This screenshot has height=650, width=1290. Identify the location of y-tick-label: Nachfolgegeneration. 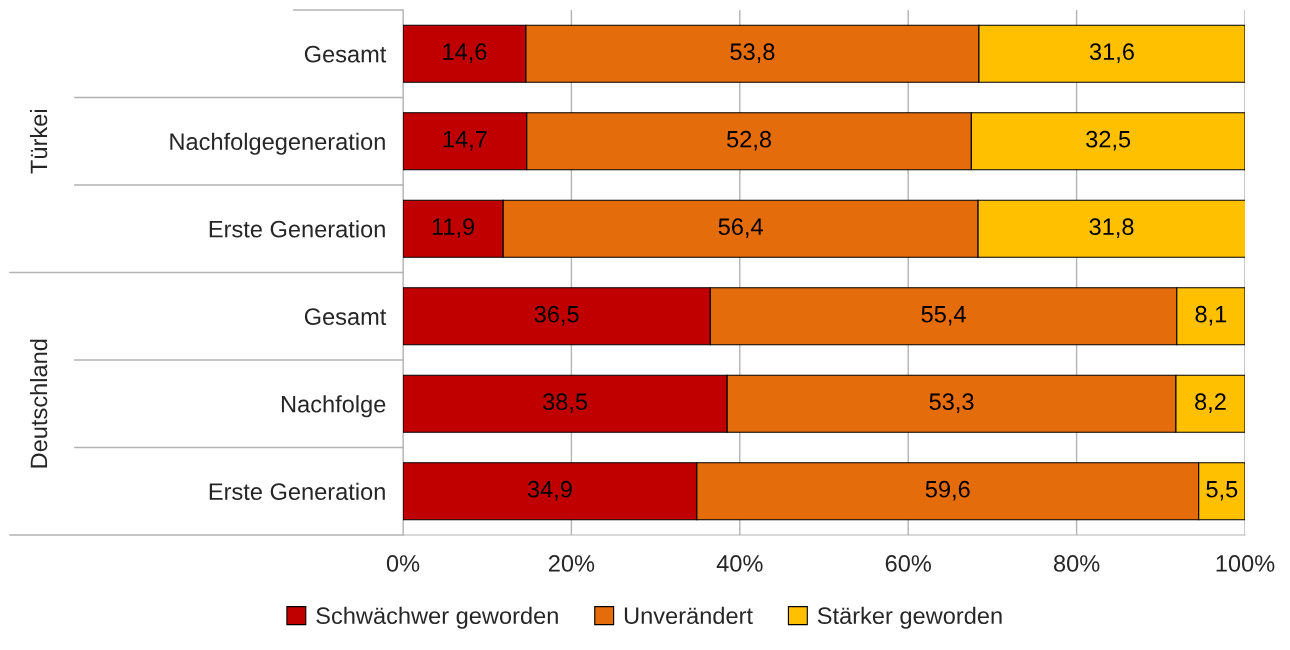
(277, 143).